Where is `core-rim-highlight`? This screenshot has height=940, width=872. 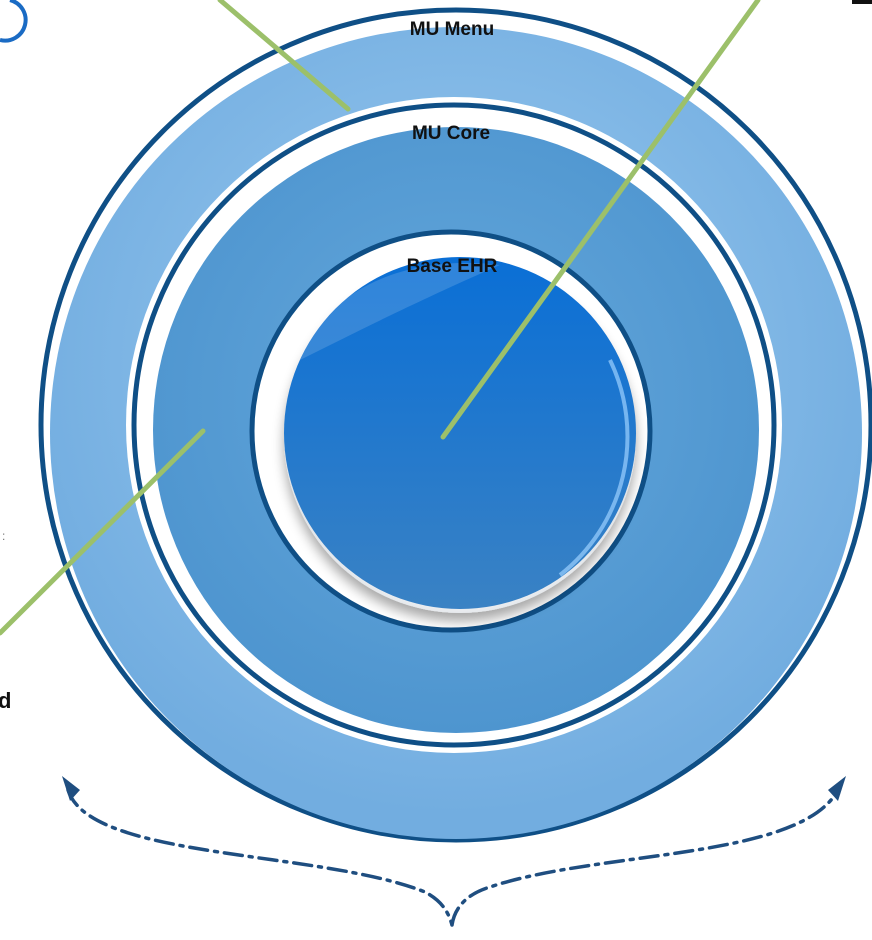
core-rim-highlight is located at coordinates (594, 468).